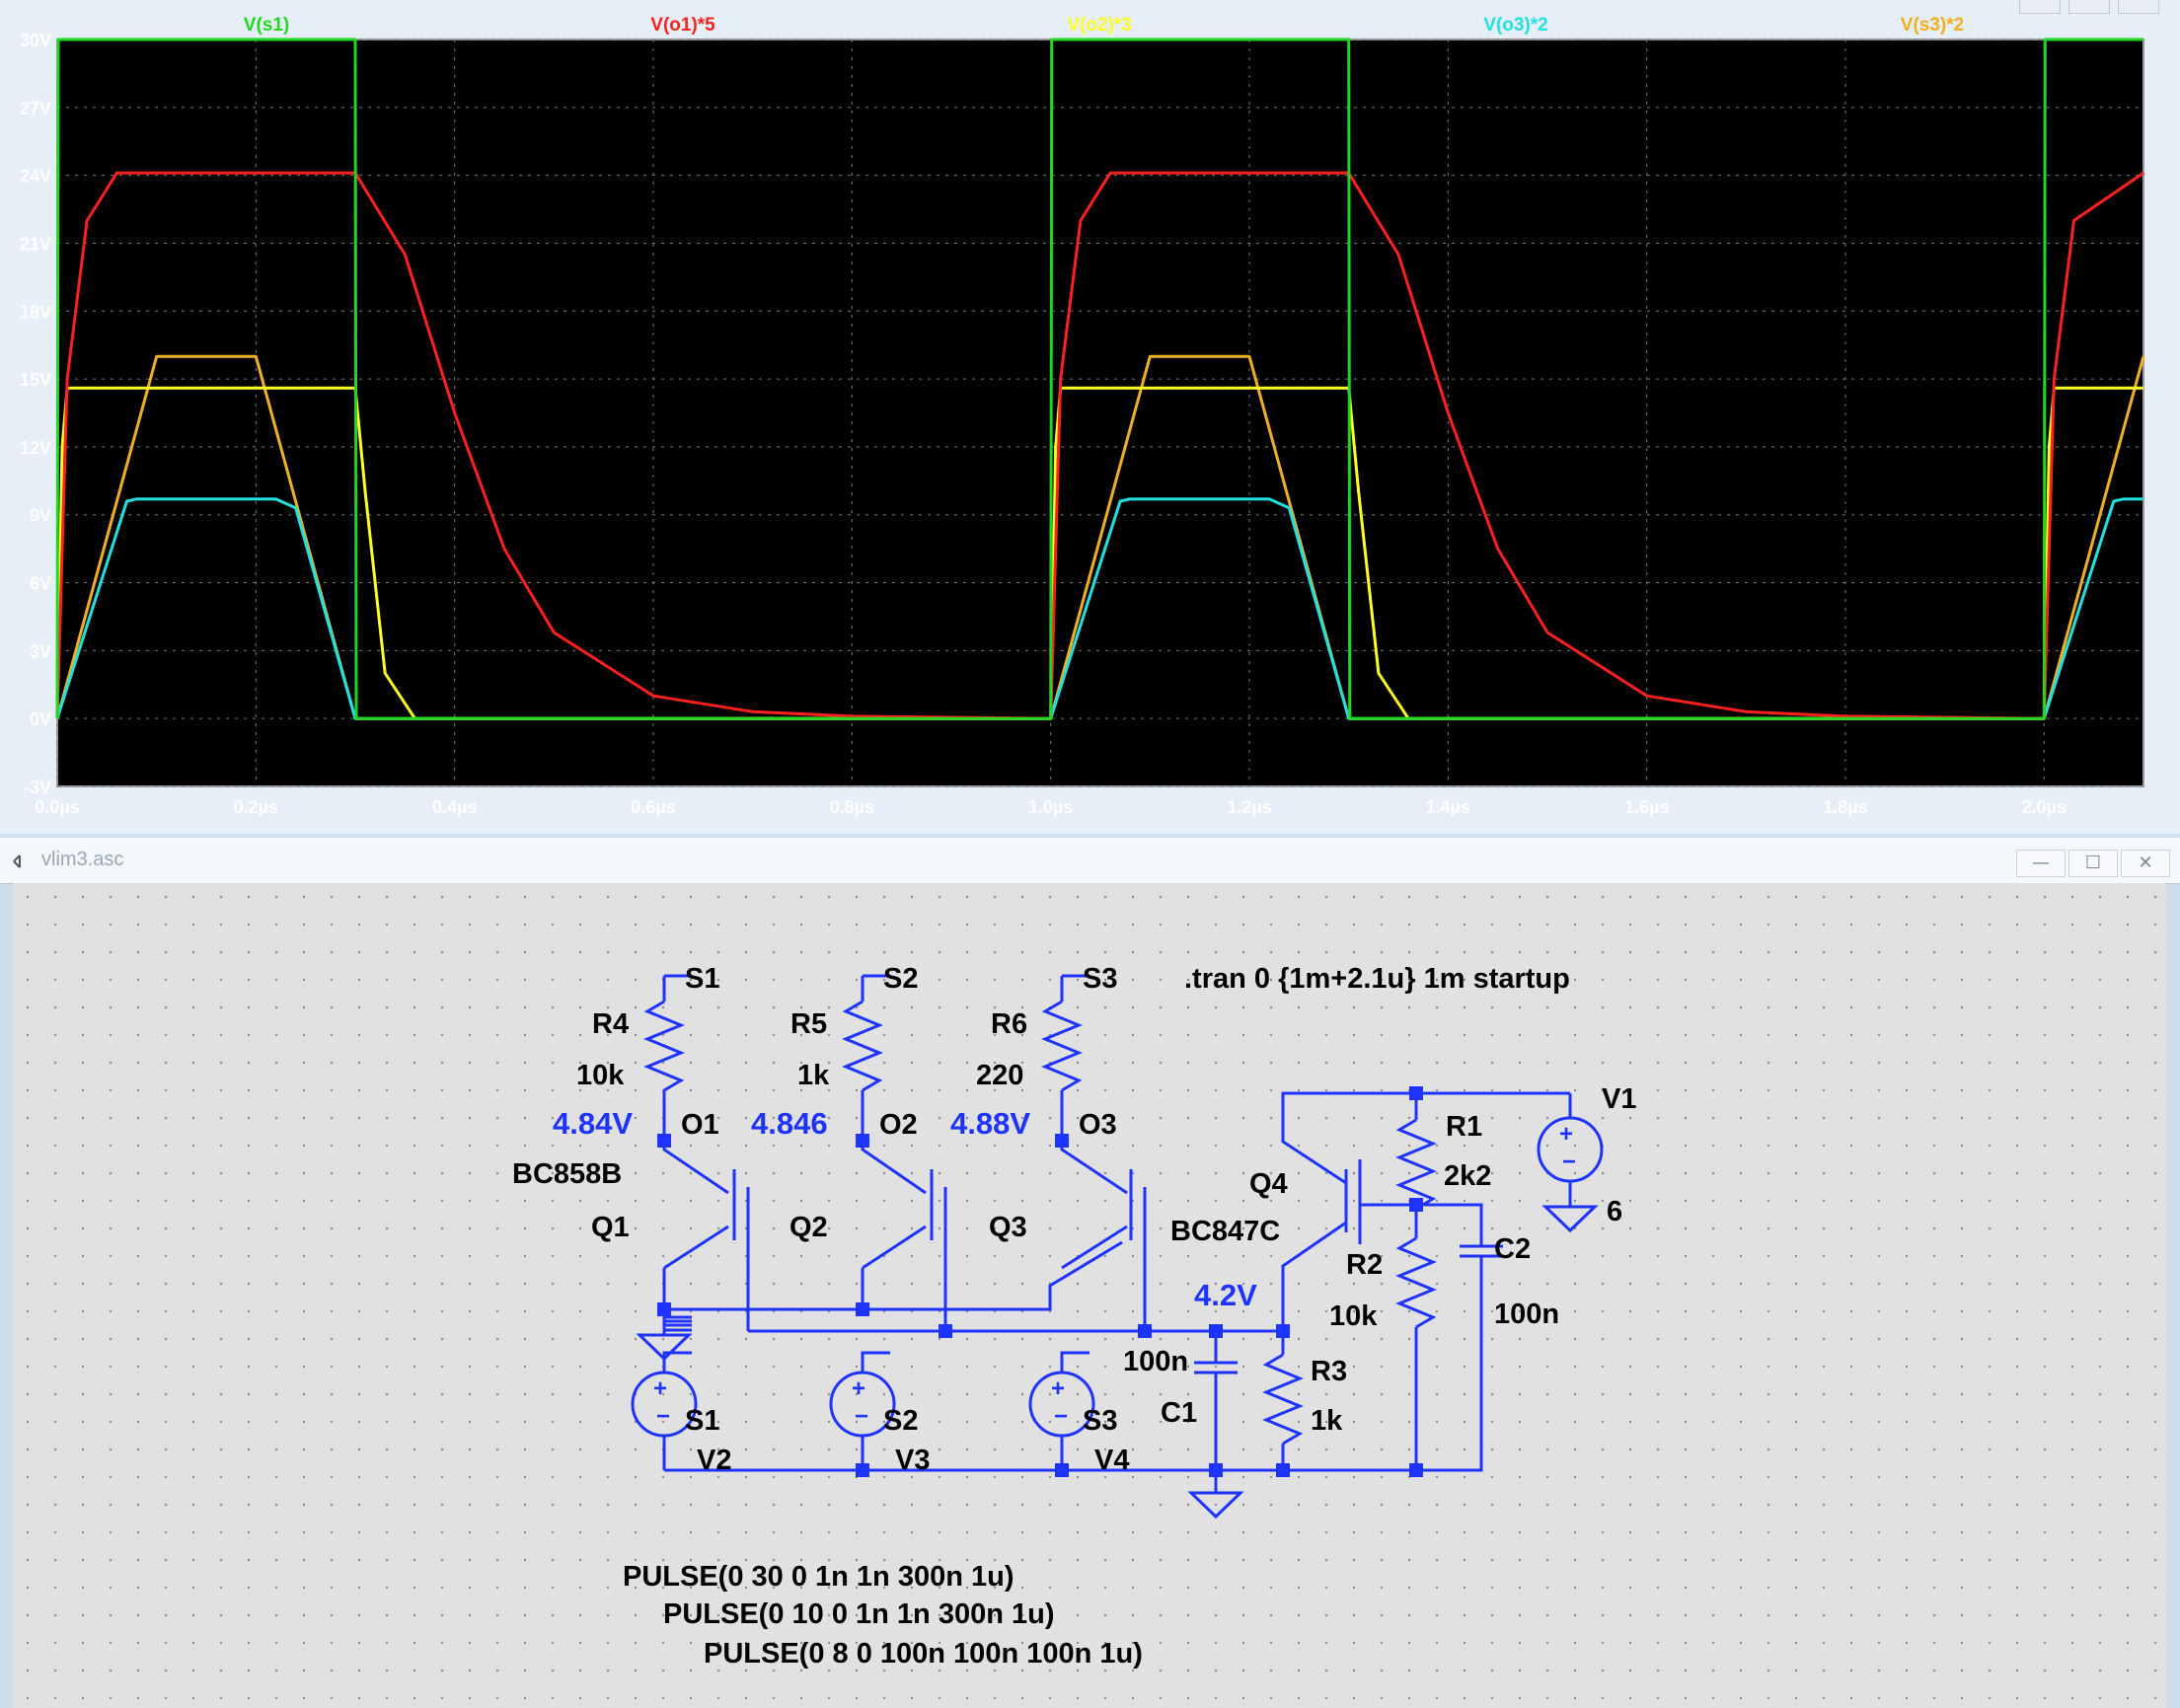  Describe the element at coordinates (2139, 7) in the screenshot. I see `waveform-close-button` at that location.